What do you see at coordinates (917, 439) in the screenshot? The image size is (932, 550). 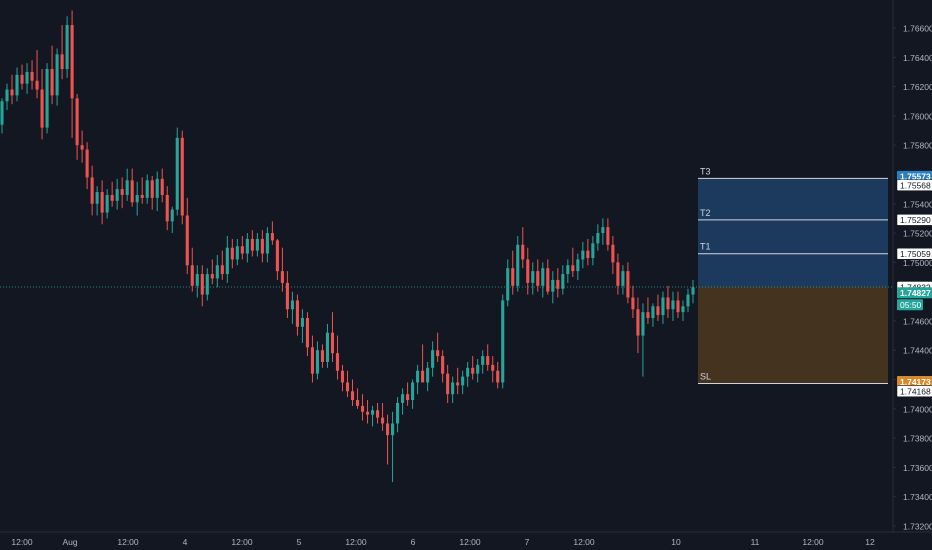 I see `price-tick-label: 1.73800` at bounding box center [917, 439].